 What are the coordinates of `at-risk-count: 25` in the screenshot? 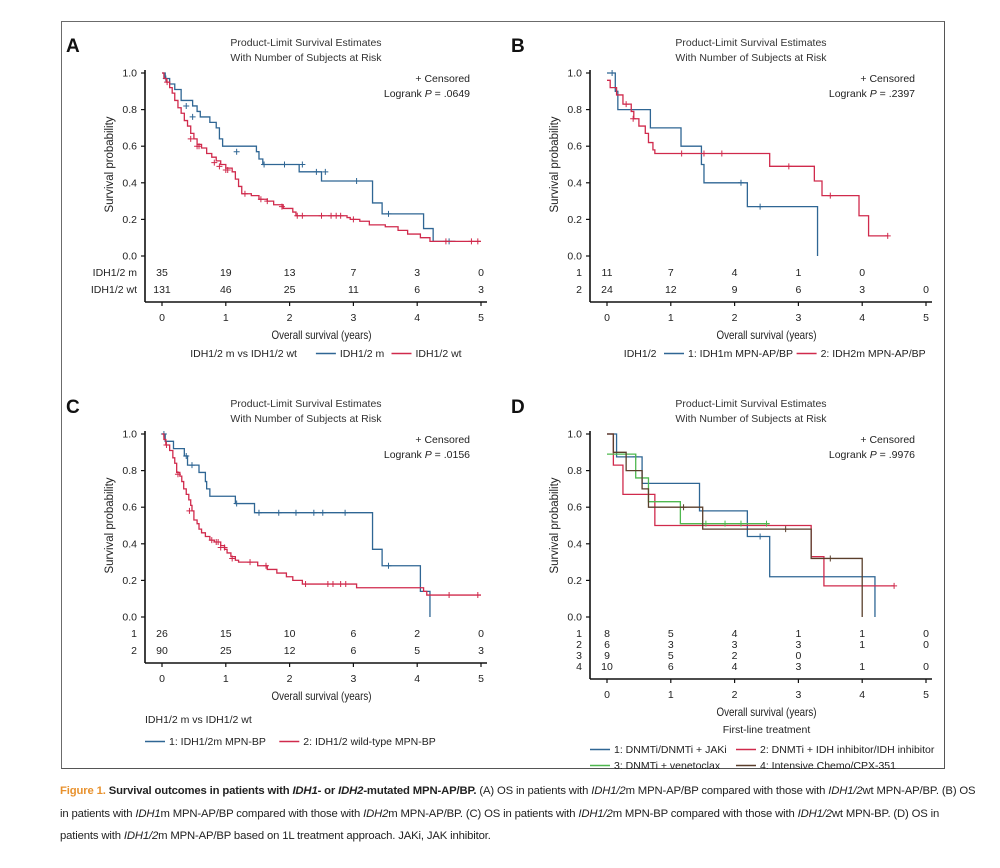 It's located at (226, 651).